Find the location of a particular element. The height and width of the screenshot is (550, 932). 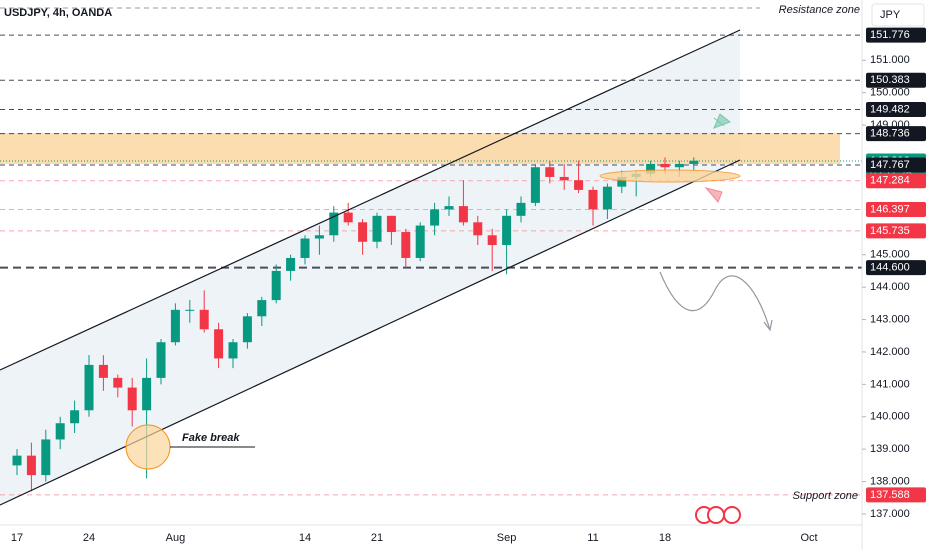

y-tick-label: 144.000 is located at coordinates (890, 287).